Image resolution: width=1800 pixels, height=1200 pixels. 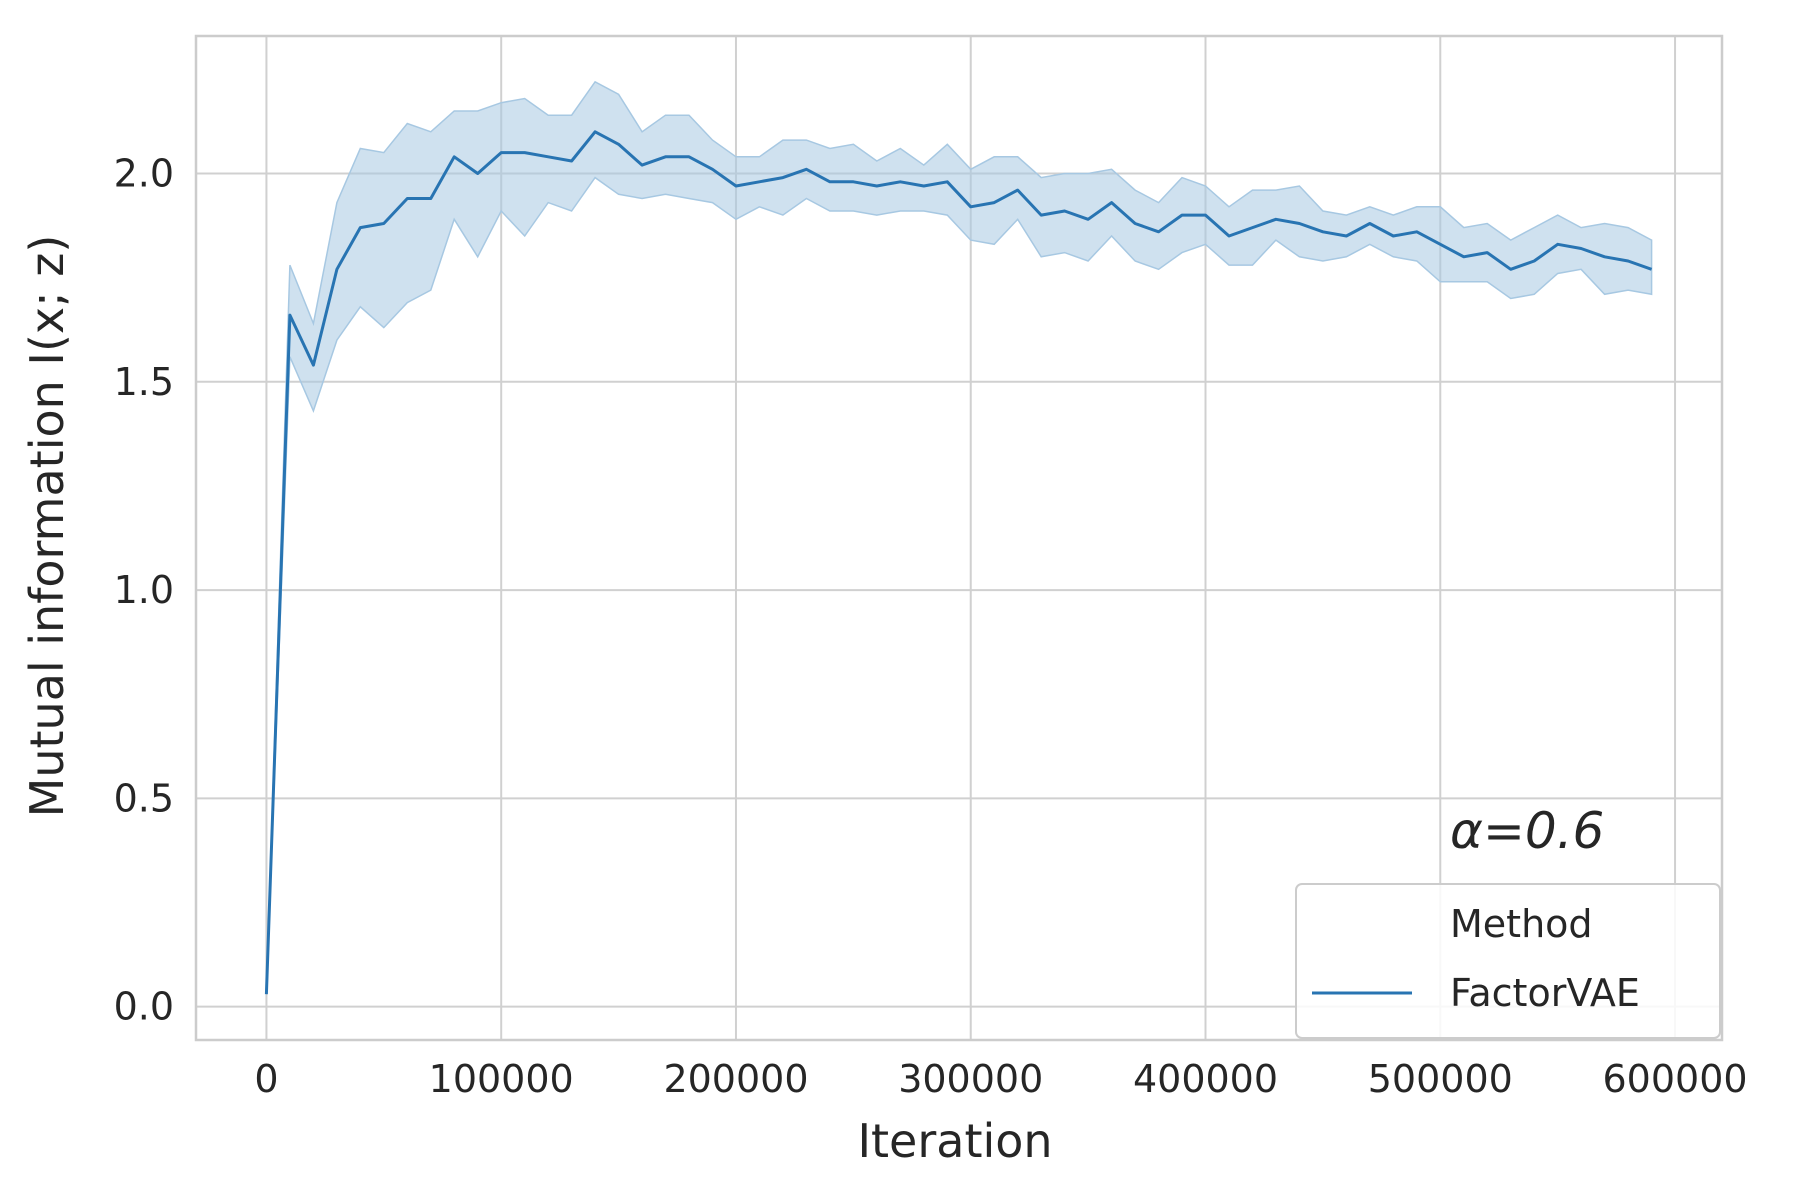 I want to click on x-tick-labels: 0 100000 200000 300000 400000 500000 600000, so click(x=1000, y=1079).